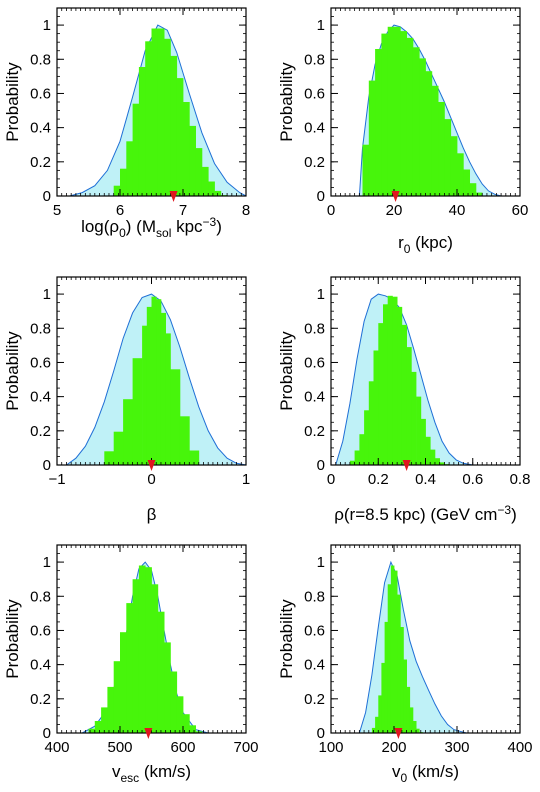 The width and height of the screenshot is (540, 792). What do you see at coordinates (151, 773) in the screenshot?
I see `x-axis-label: vesc (km/s)` at bounding box center [151, 773].